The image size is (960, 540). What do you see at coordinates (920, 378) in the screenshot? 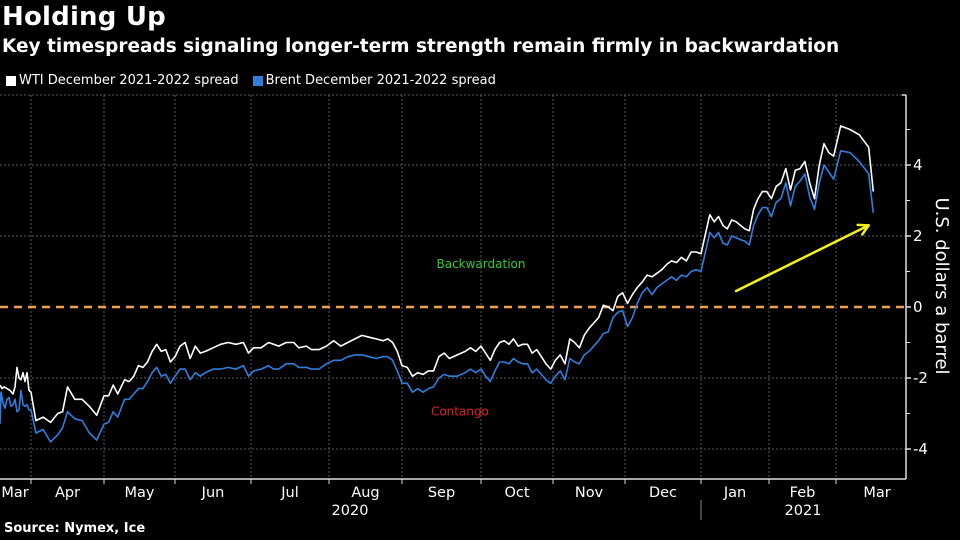
I see `y-tick-label: -2` at bounding box center [920, 378].